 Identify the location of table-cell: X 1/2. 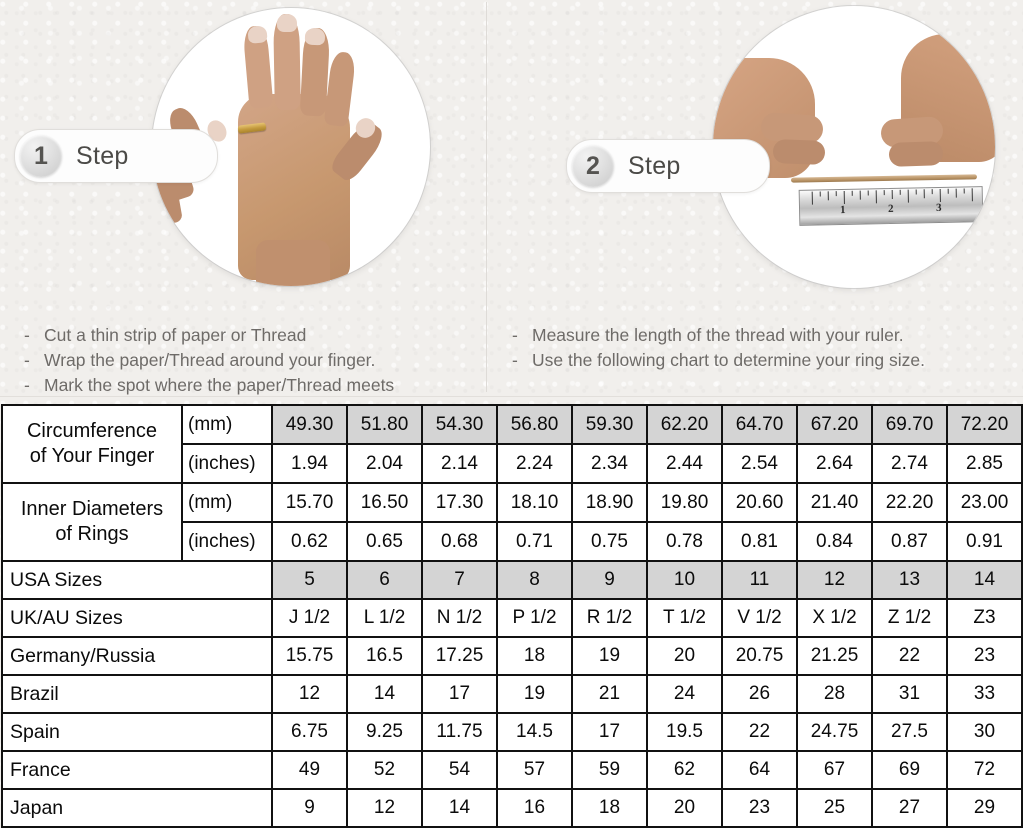
(834, 618).